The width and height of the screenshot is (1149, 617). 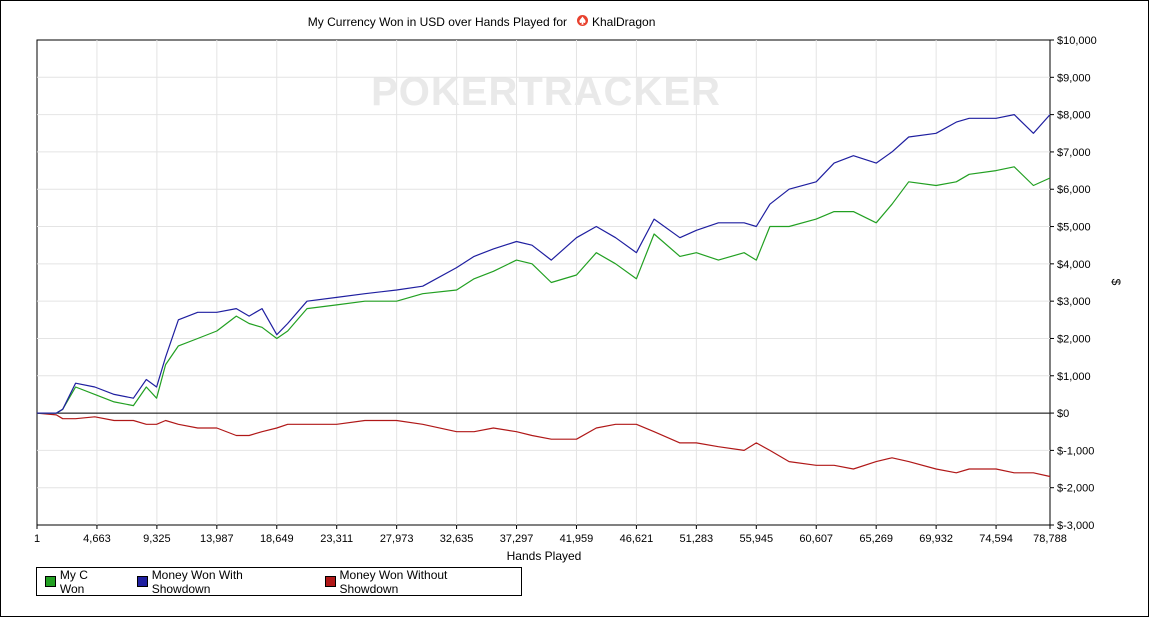 I want to click on y-tick-label: $-2,000, so click(x=1075, y=489).